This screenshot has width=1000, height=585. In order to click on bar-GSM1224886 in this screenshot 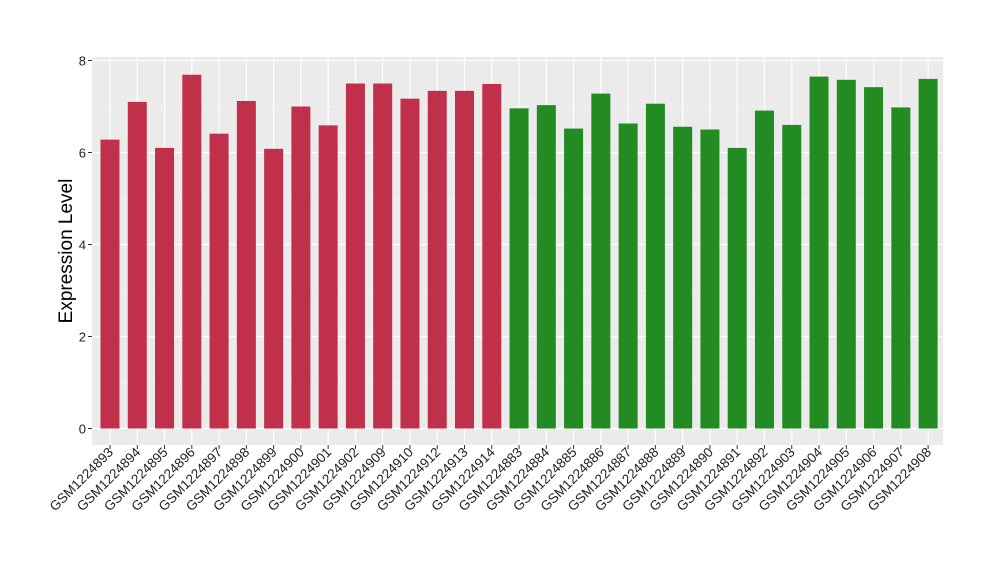, I will do `click(601, 261)`.